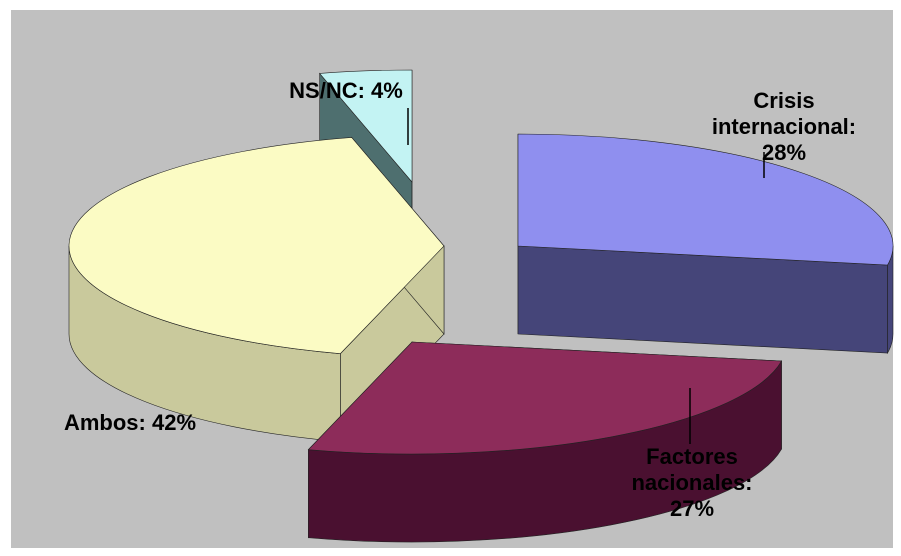 The width and height of the screenshot is (901, 556). What do you see at coordinates (784, 126) in the screenshot?
I see `label-crisis-internacional: Crisis internacional: 28%` at bounding box center [784, 126].